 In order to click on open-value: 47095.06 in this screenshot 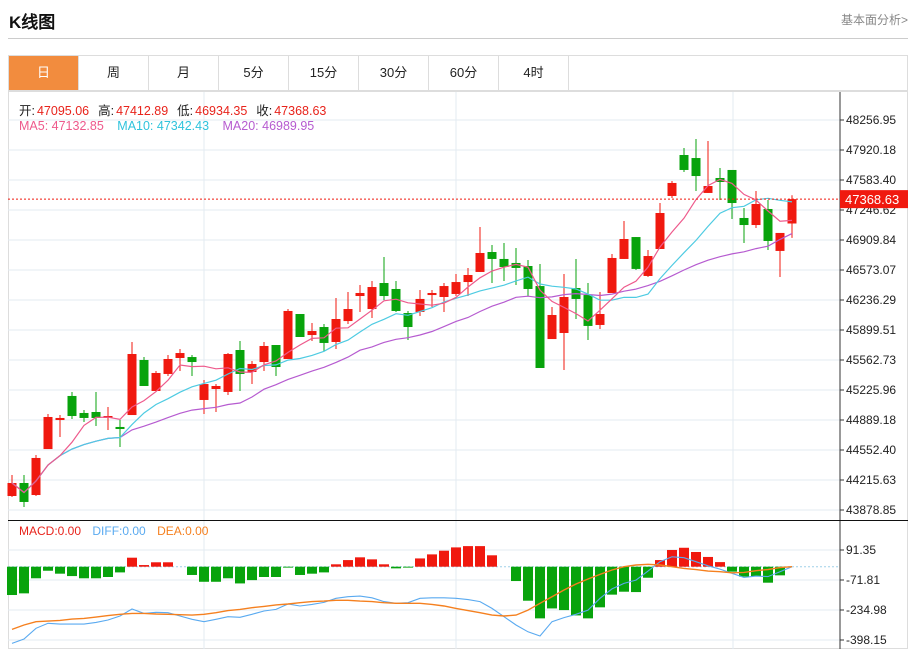, I will do `click(63, 111)`.